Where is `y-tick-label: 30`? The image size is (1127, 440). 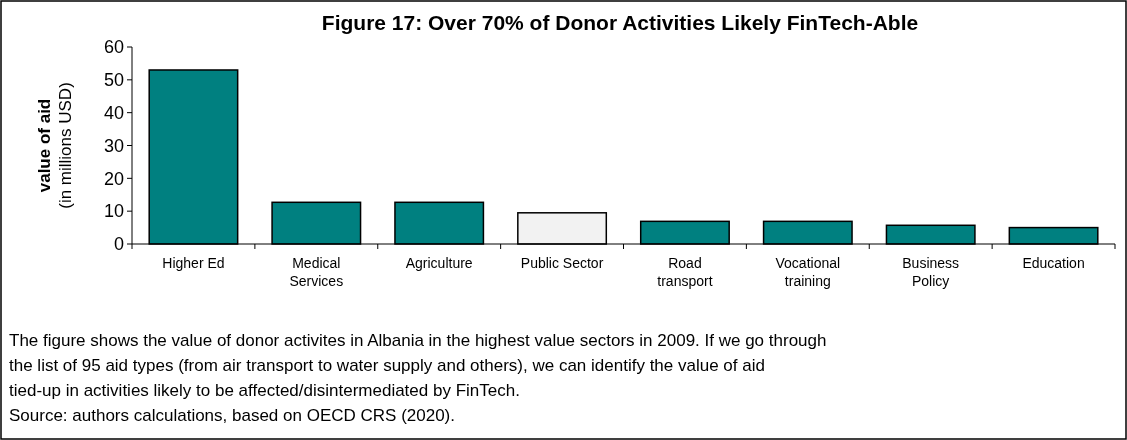
y-tick-label: 30 is located at coordinates (113, 145).